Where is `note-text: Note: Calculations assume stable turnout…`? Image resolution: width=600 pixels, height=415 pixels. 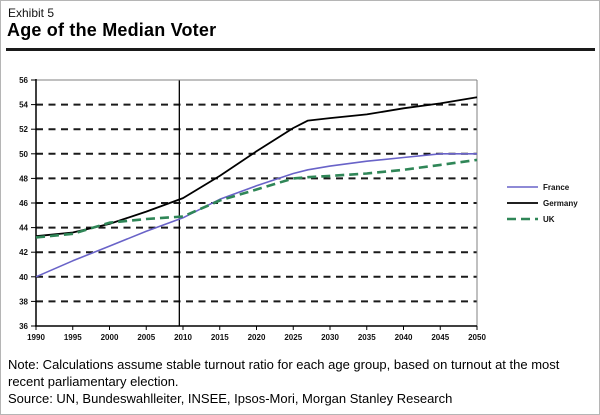
note-text: Note: Calculations assume stable turnout… is located at coordinates (284, 373).